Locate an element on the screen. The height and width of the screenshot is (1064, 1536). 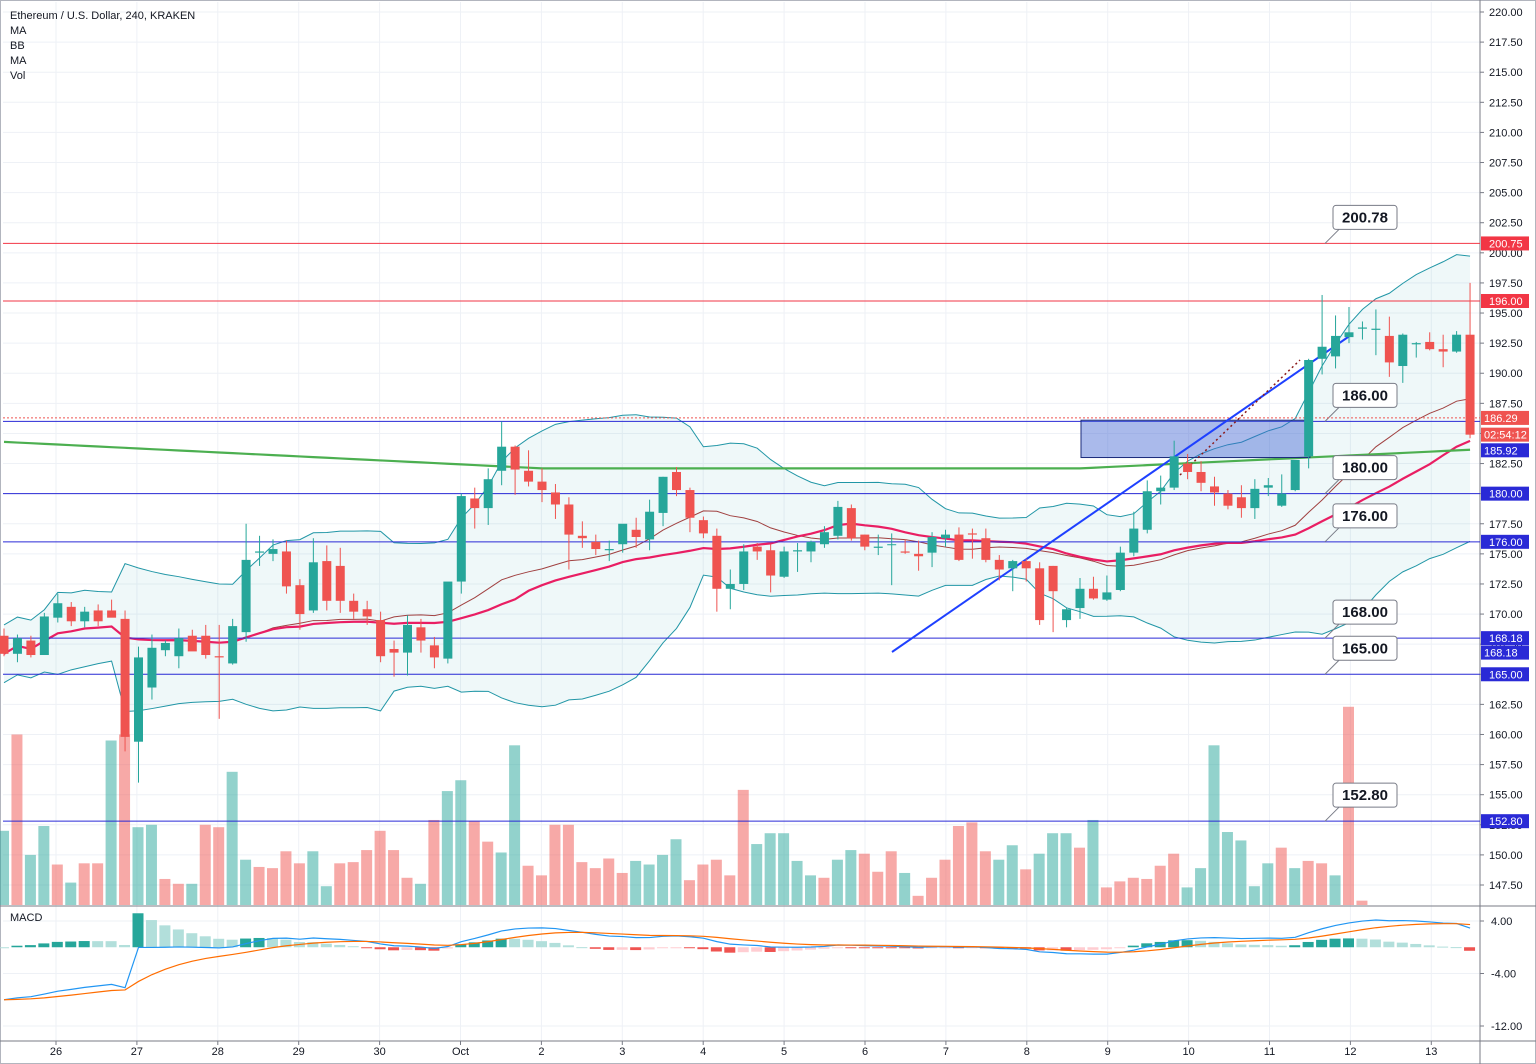
level-callout: 152.80 is located at coordinates (1361, 802).